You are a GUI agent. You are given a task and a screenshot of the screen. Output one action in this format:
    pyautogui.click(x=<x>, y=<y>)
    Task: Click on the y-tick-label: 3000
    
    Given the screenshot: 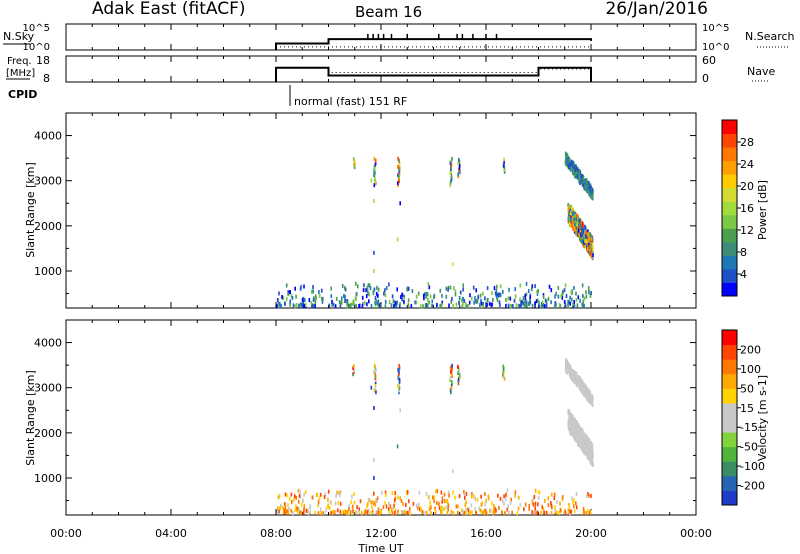 What is the action you would take?
    pyautogui.click(x=48, y=388)
    